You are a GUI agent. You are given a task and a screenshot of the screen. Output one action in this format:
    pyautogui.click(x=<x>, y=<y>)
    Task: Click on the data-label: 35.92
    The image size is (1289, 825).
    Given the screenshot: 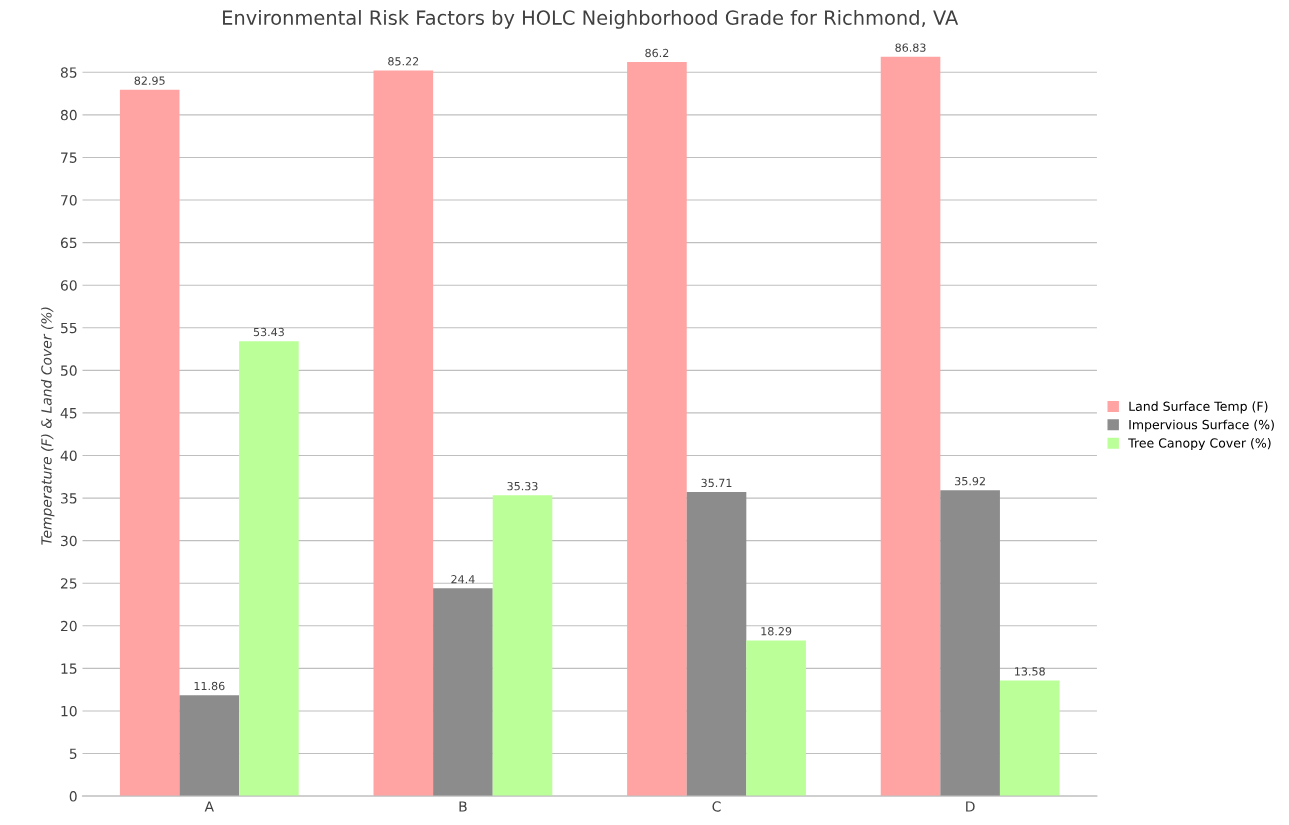 What is the action you would take?
    pyautogui.click(x=970, y=481)
    